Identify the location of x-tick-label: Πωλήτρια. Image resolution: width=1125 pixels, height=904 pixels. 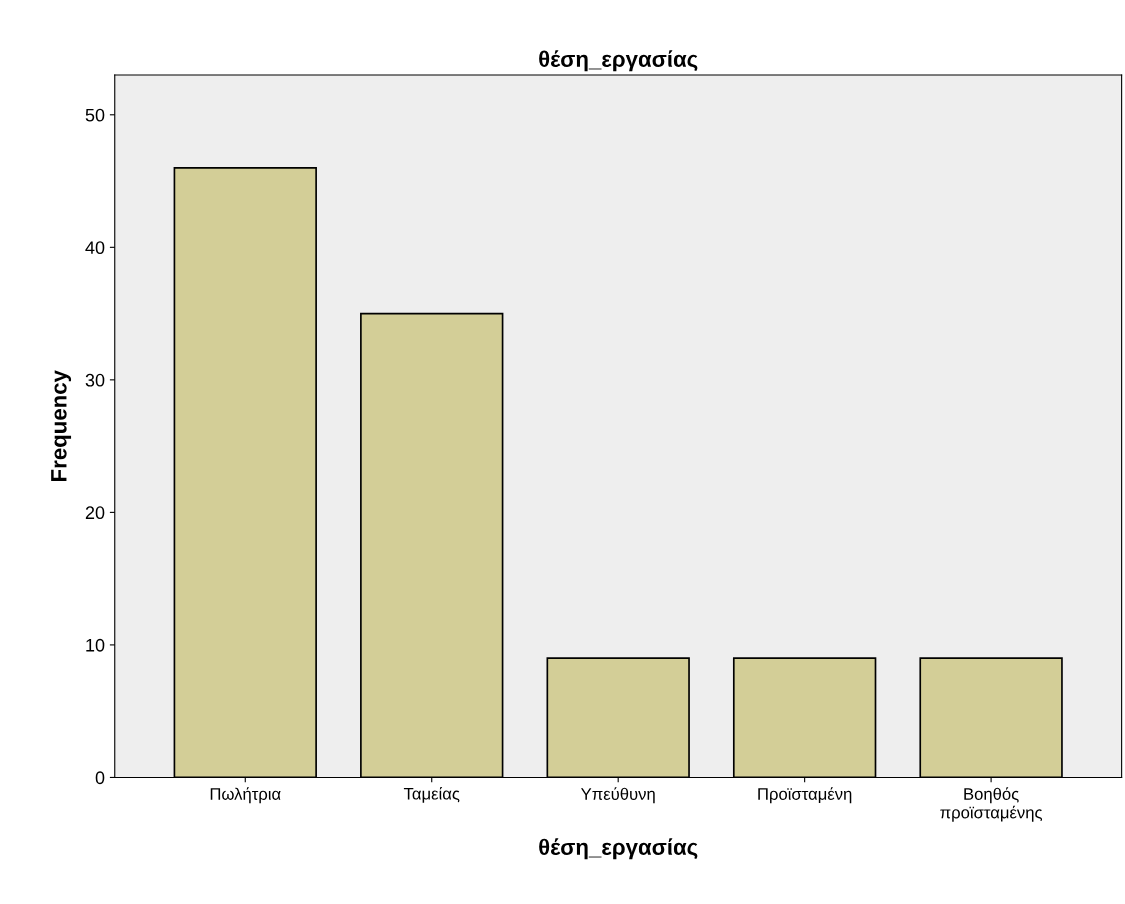
(245, 795).